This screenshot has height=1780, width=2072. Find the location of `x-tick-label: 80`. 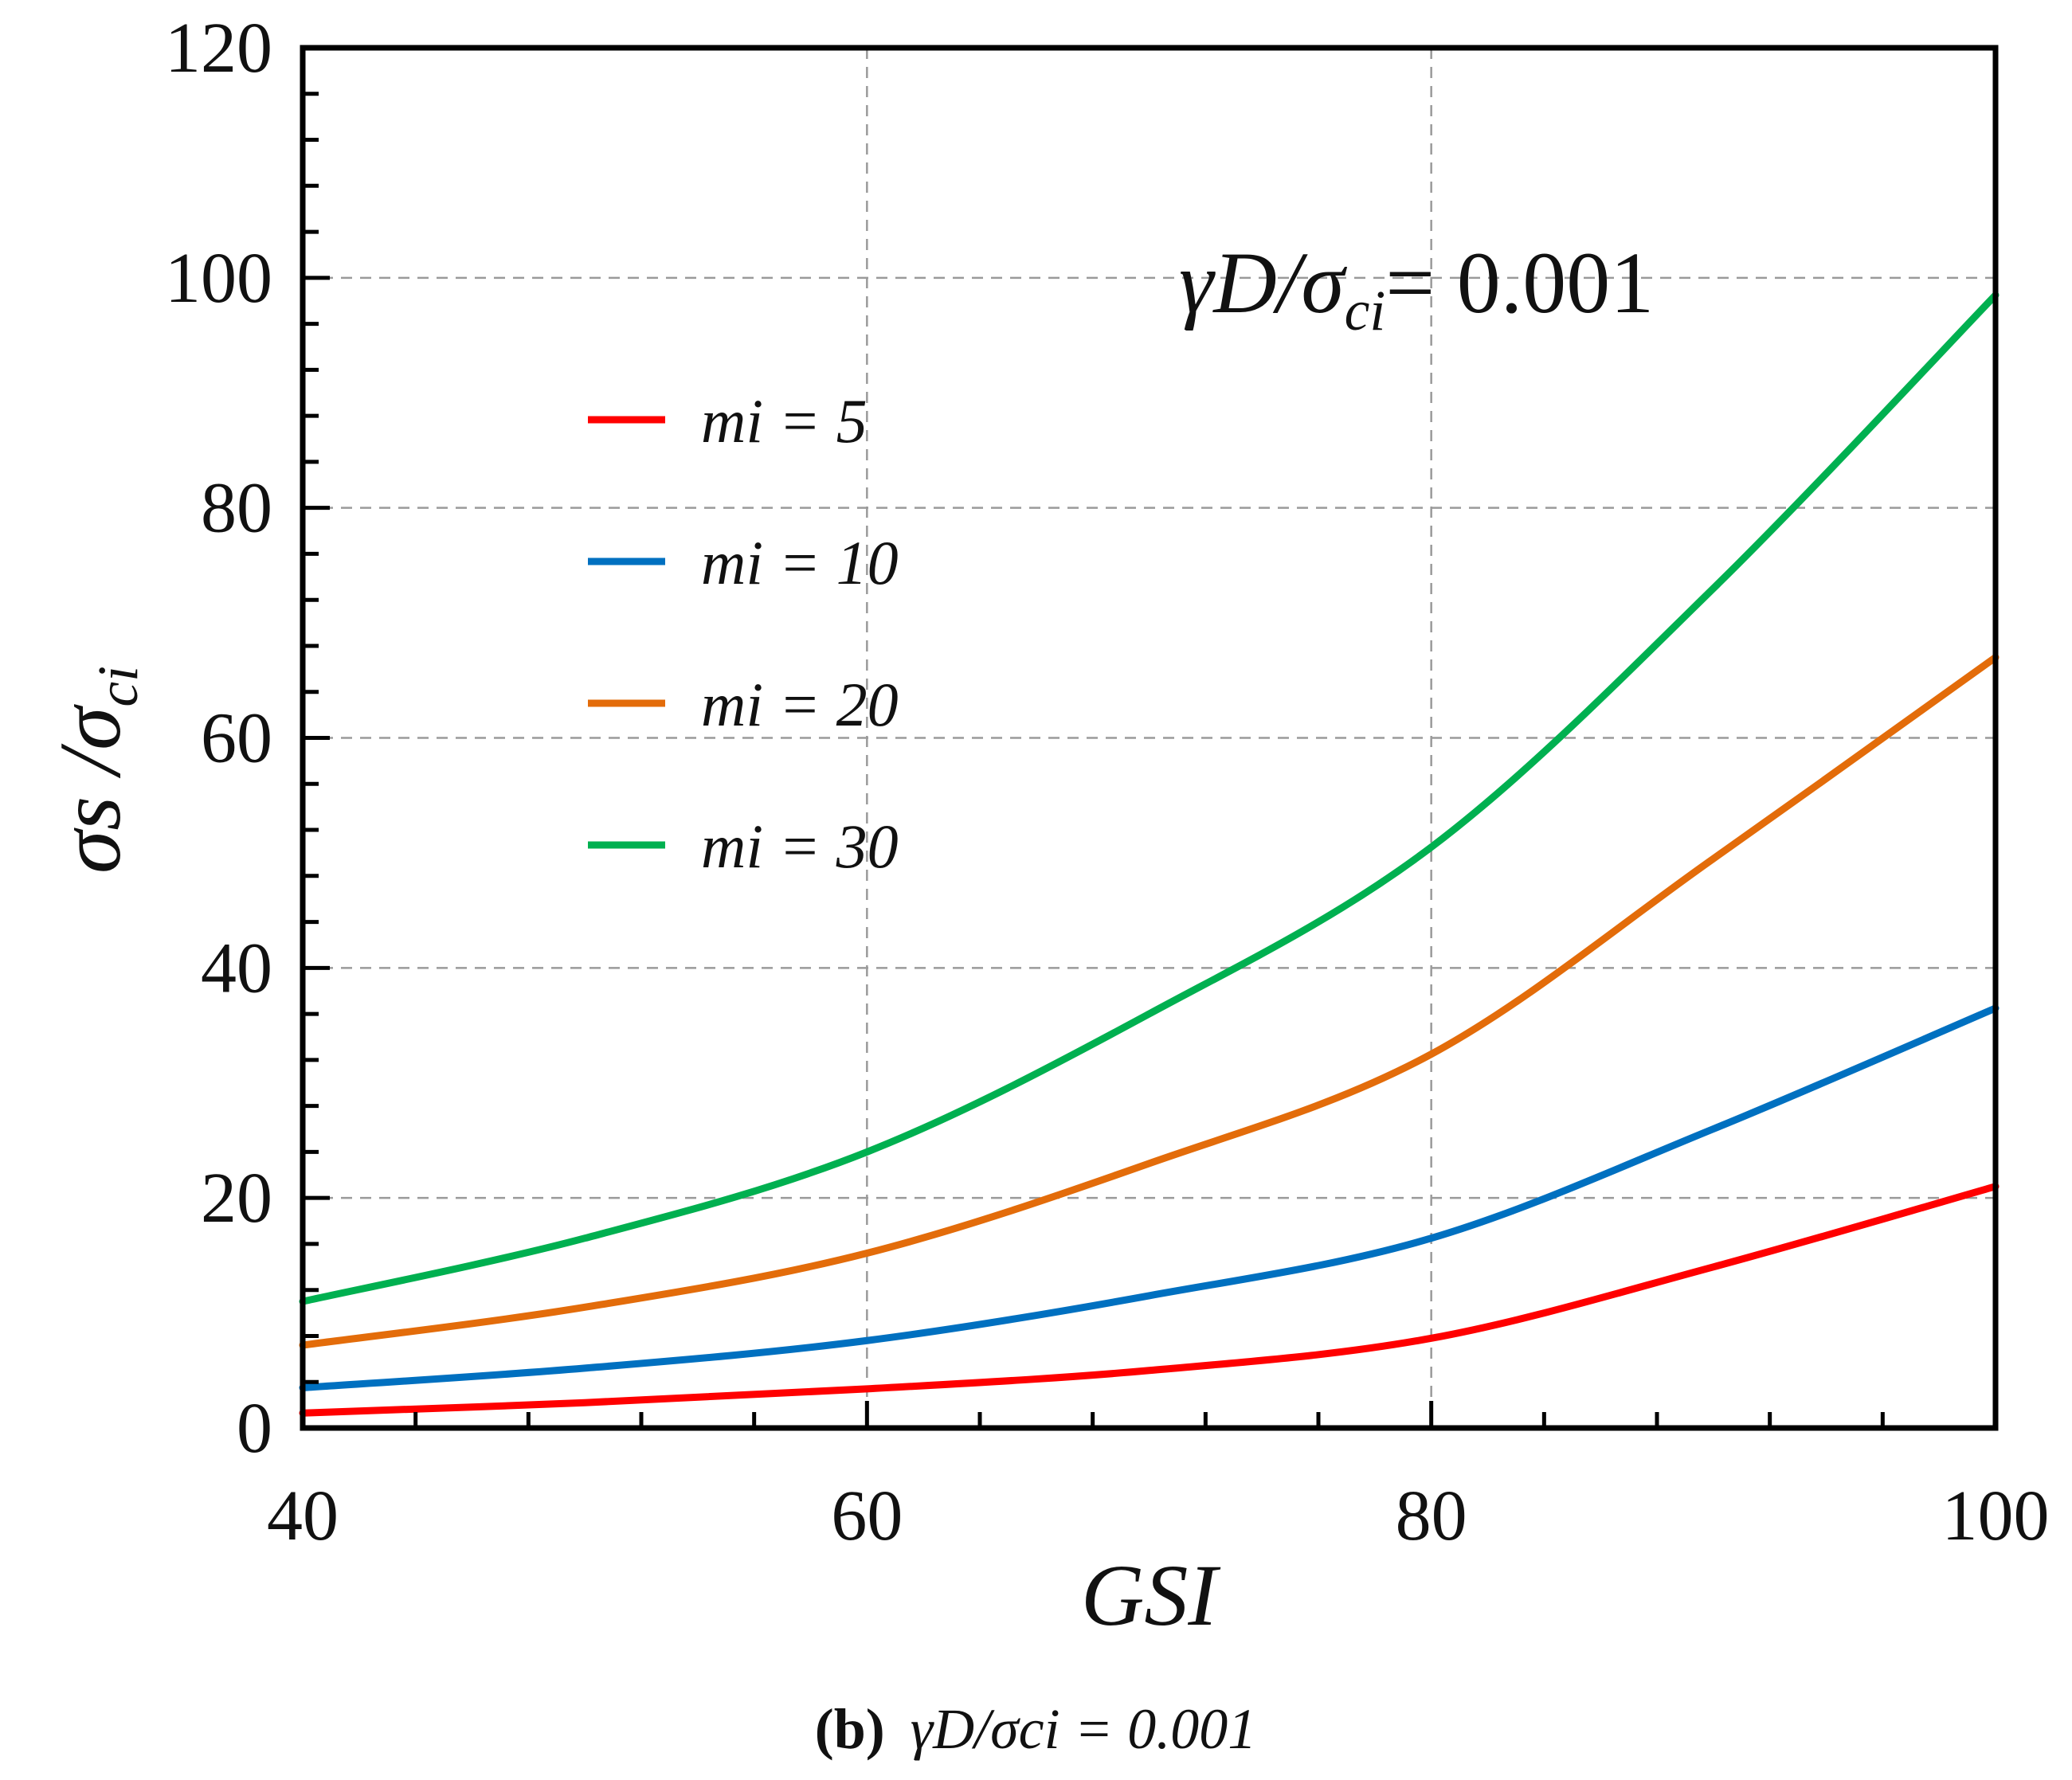

x-tick-label: 80 is located at coordinates (1431, 1516).